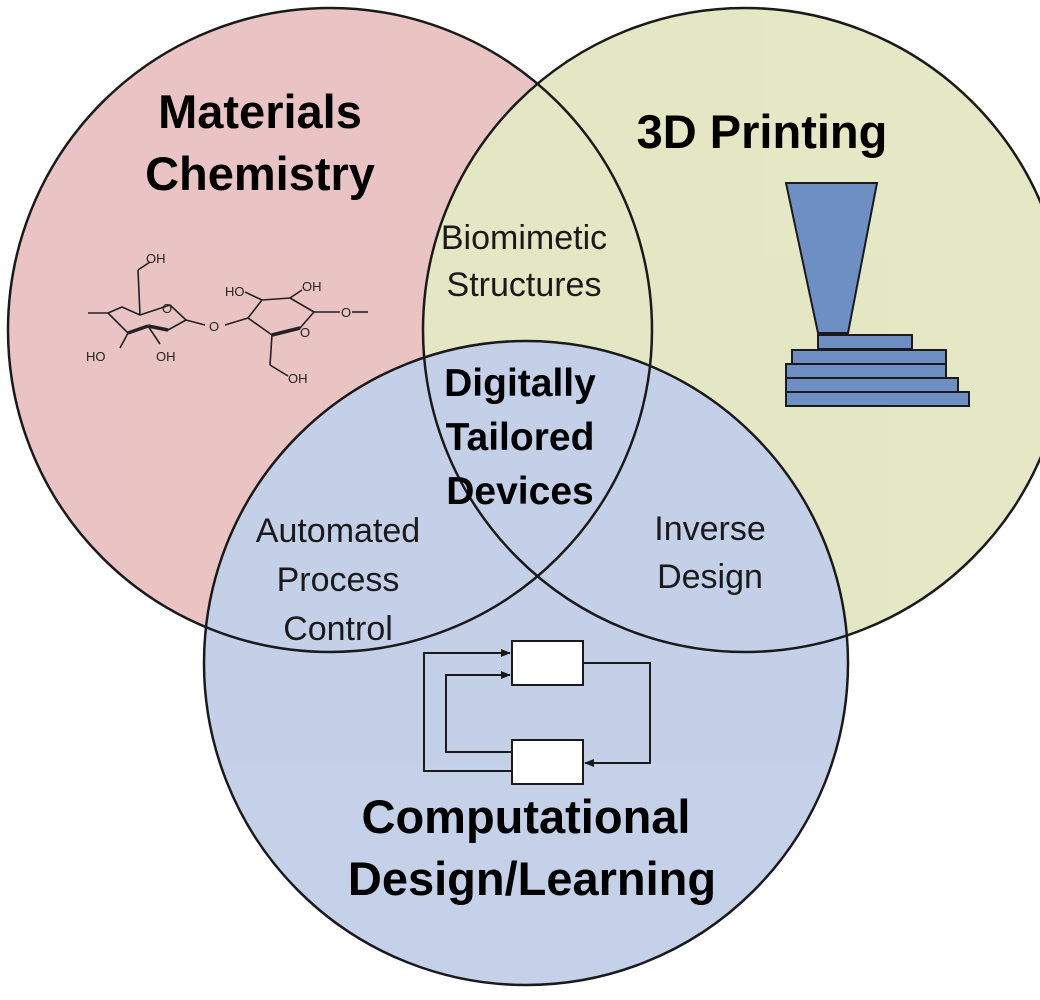  What do you see at coordinates (524, 238) in the screenshot?
I see `biomimetic-structures-line1: Biomimetic` at bounding box center [524, 238].